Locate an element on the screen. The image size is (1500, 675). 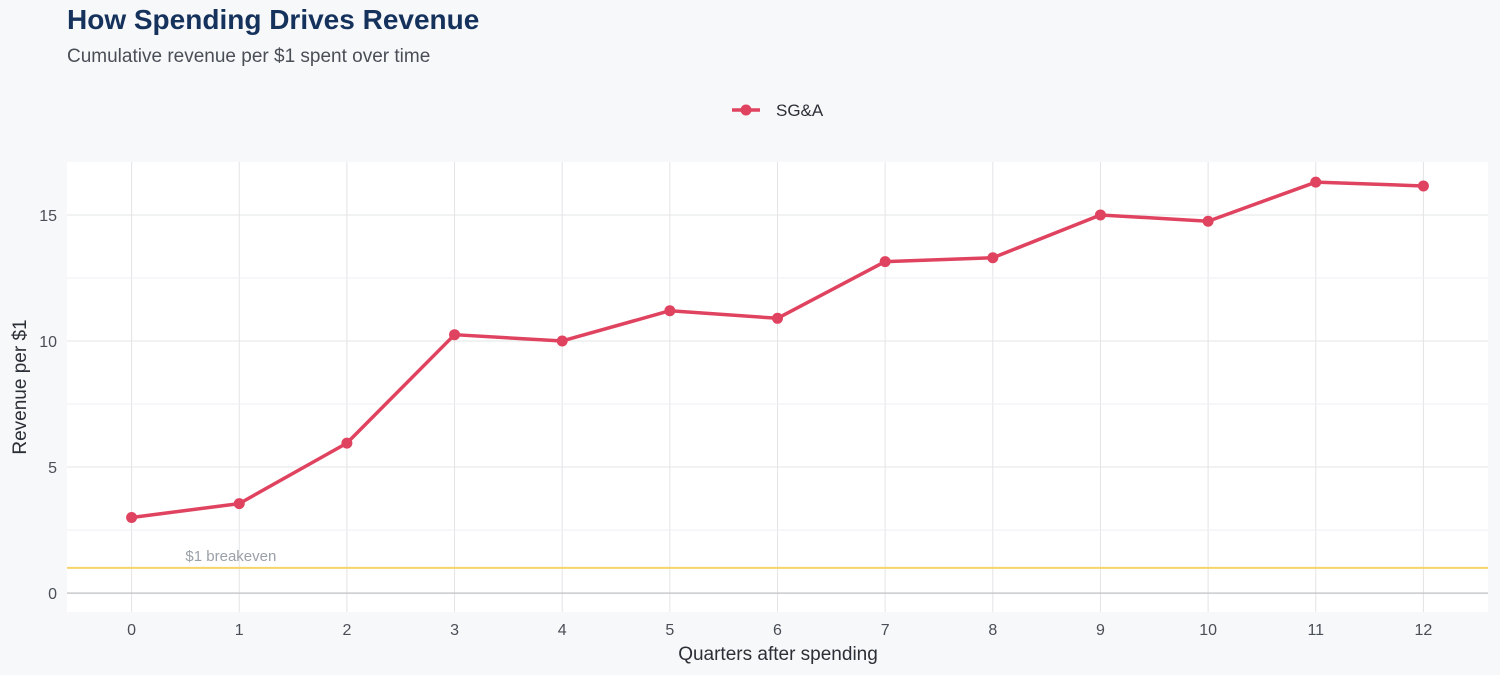
x-tick-label: 8 is located at coordinates (992, 630).